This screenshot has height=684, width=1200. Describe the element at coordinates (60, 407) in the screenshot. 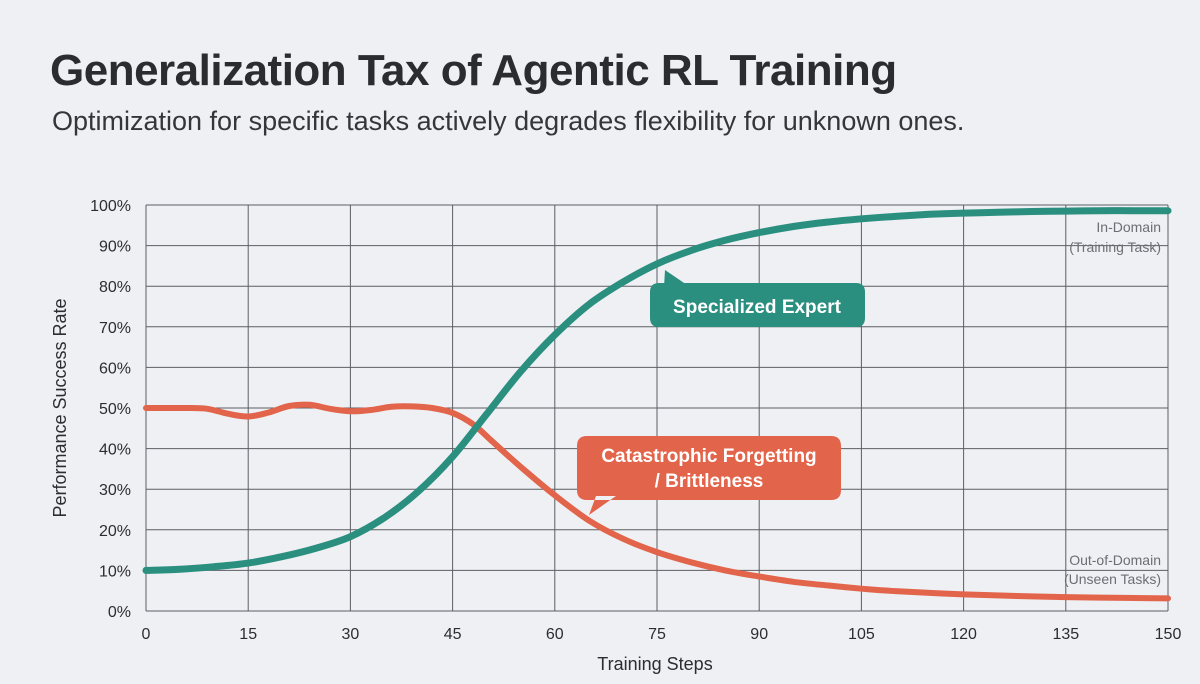

I see `y-axis-title: Performance Success Rate` at that location.